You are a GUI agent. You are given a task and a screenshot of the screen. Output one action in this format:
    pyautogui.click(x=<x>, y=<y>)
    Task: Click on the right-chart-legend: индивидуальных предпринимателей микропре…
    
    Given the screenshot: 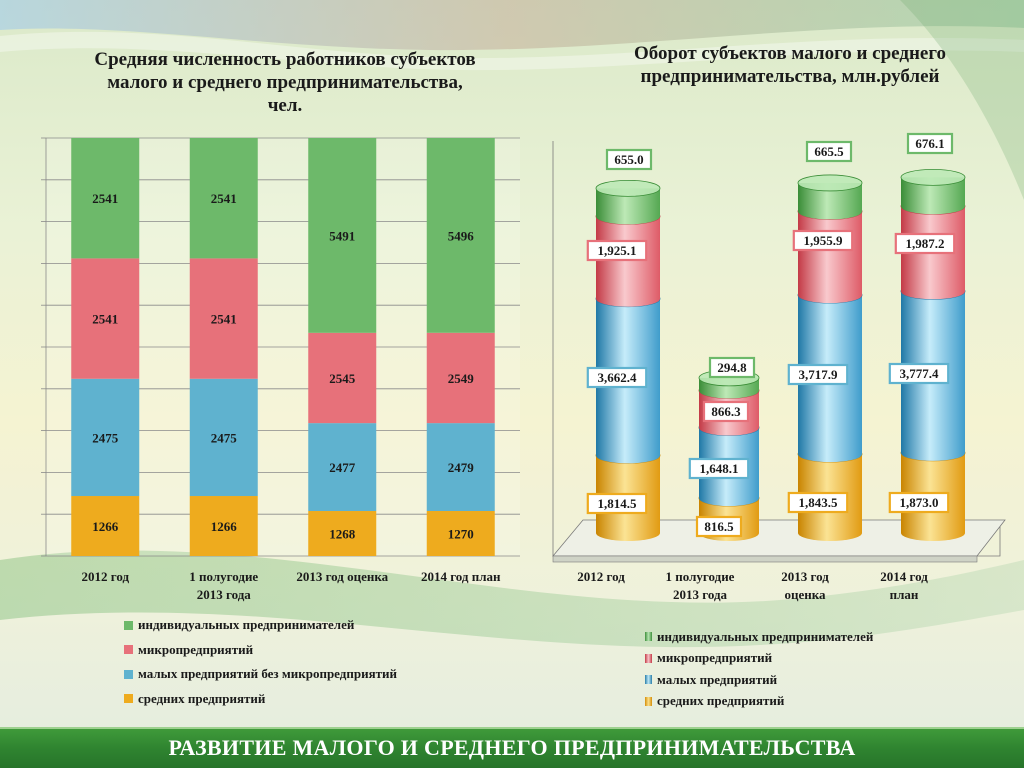 What is the action you would take?
    pyautogui.click(x=759, y=669)
    